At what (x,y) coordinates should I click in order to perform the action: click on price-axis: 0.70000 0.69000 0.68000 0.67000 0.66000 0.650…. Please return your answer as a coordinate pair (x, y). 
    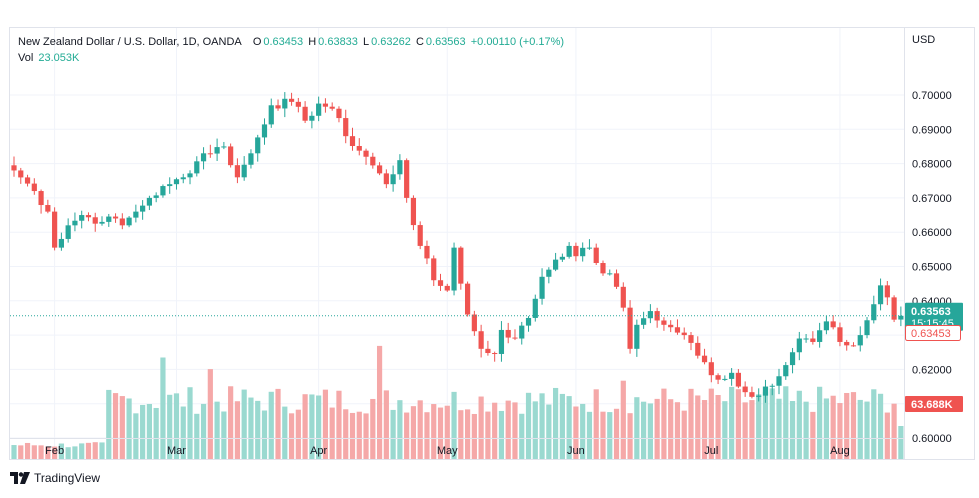
    Looking at the image, I should click on (939, 243).